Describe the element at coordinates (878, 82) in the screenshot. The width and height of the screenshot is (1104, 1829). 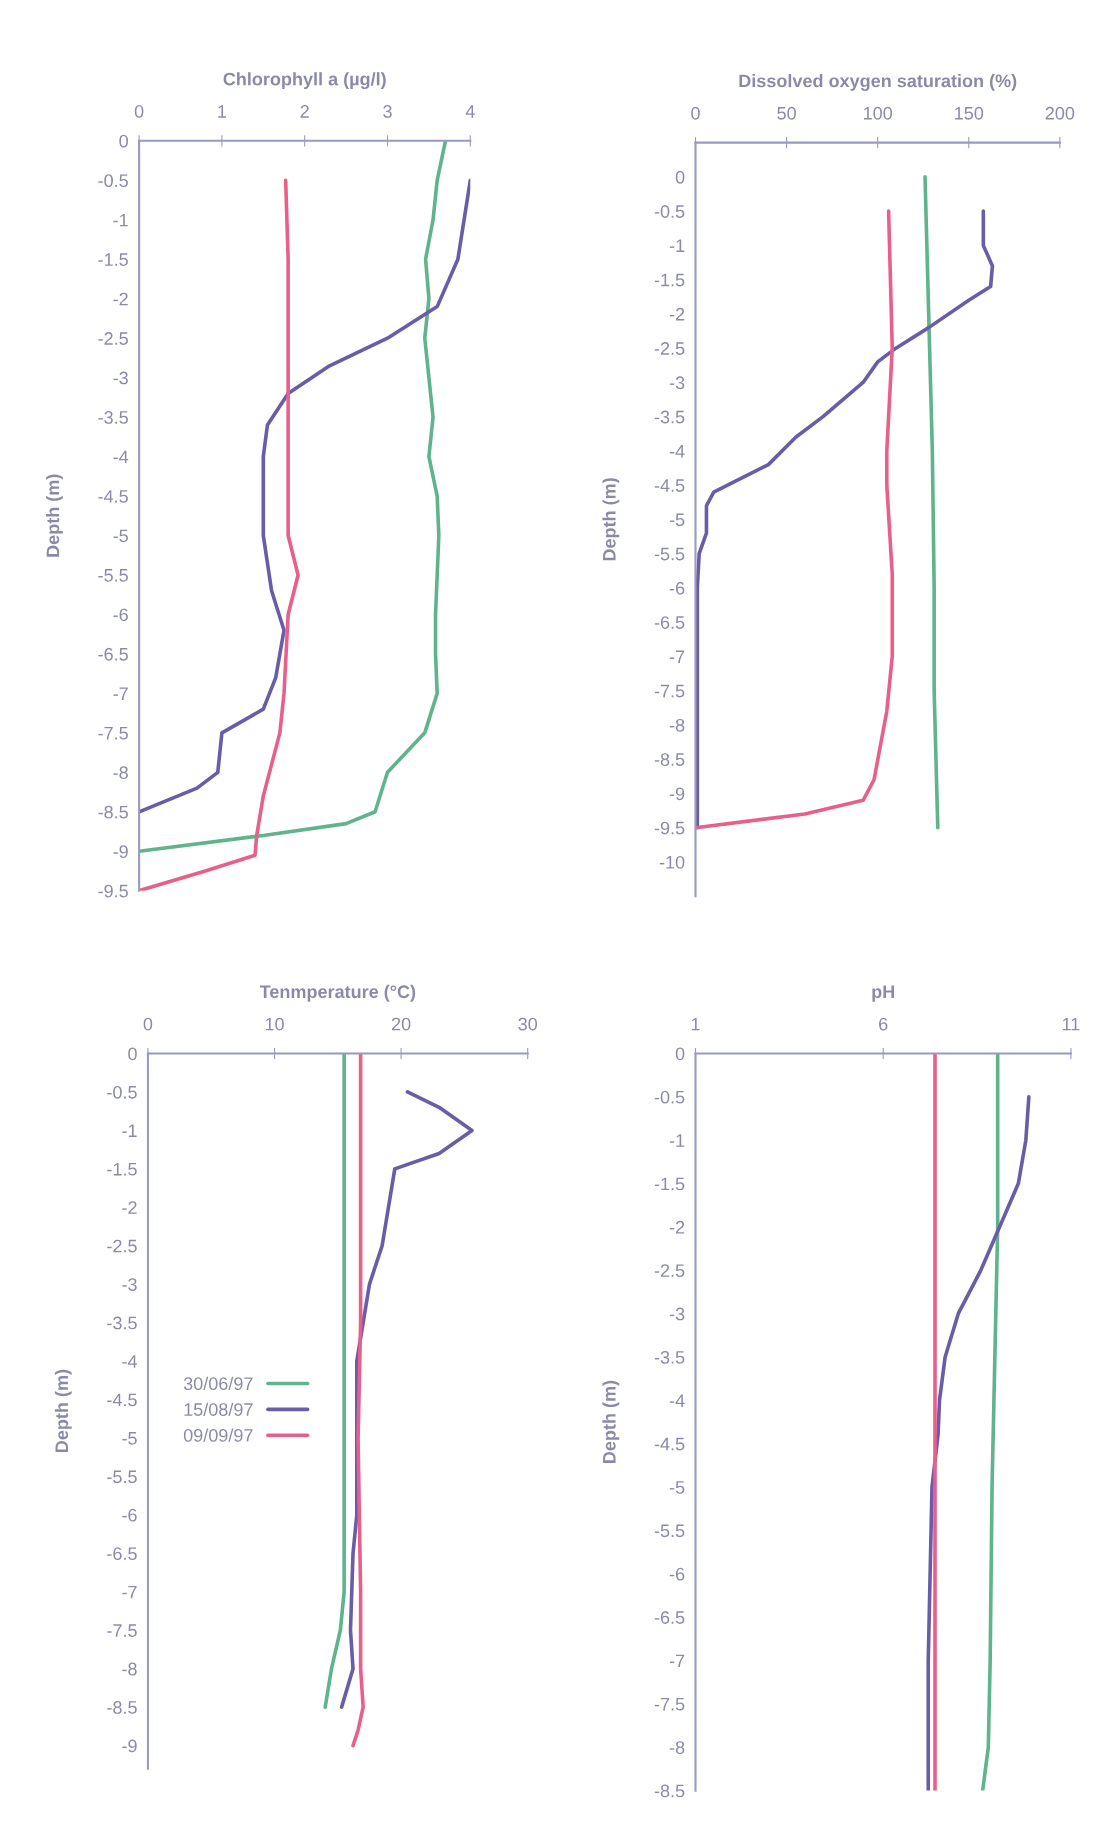
I see `chart-title: Dissolved oxygen saturation (%)` at that location.